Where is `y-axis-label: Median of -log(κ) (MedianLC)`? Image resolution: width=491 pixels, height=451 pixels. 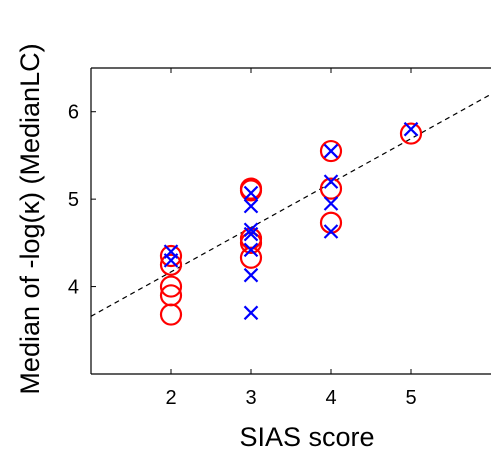 y-axis-label: Median of -log(κ) (MedianLC) is located at coordinates (30, 218).